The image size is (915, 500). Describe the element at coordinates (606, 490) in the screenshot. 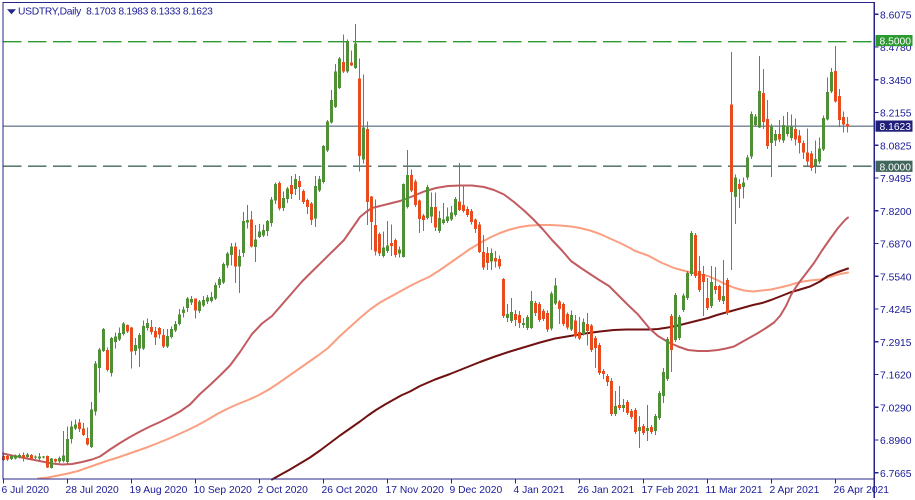

I see `svg-text: 26 Jan 2021` at that location.